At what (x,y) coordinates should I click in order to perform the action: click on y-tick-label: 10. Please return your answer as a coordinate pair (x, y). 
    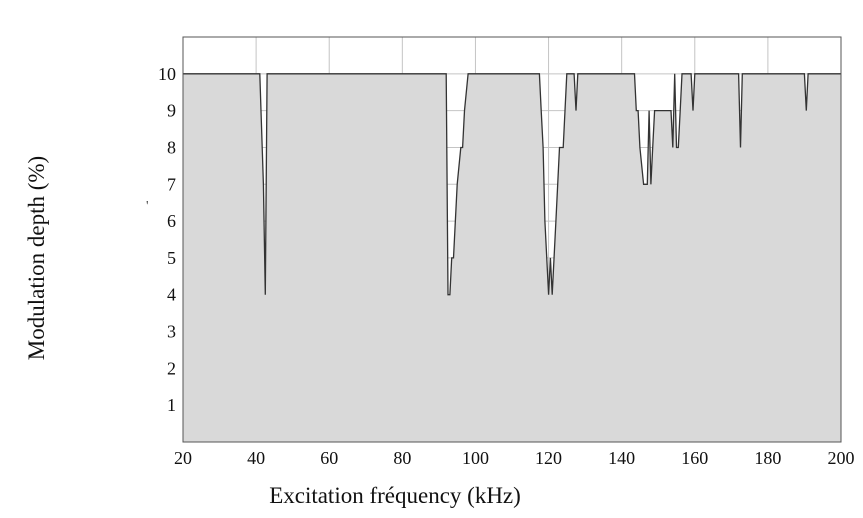
    Looking at the image, I should click on (167, 74).